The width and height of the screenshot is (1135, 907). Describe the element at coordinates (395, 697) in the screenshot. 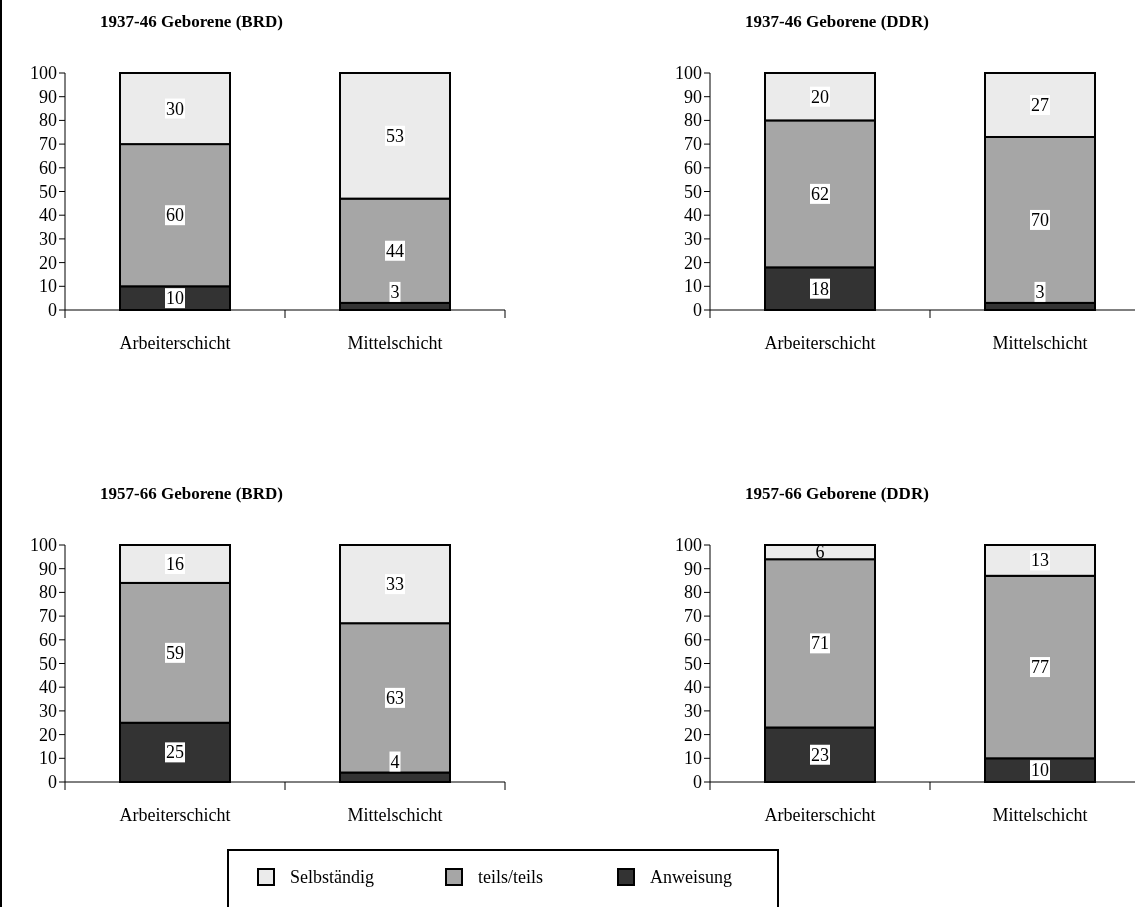

I see `data-label: 63` at that location.